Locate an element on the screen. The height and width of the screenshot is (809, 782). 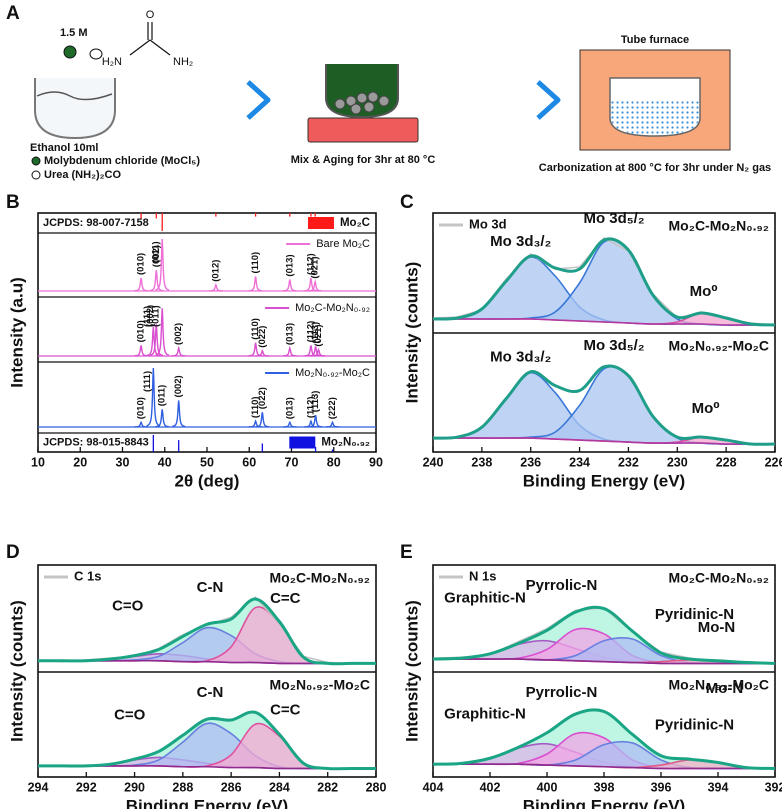
x-axis-title: 2θ (deg) is located at coordinates (207, 480).